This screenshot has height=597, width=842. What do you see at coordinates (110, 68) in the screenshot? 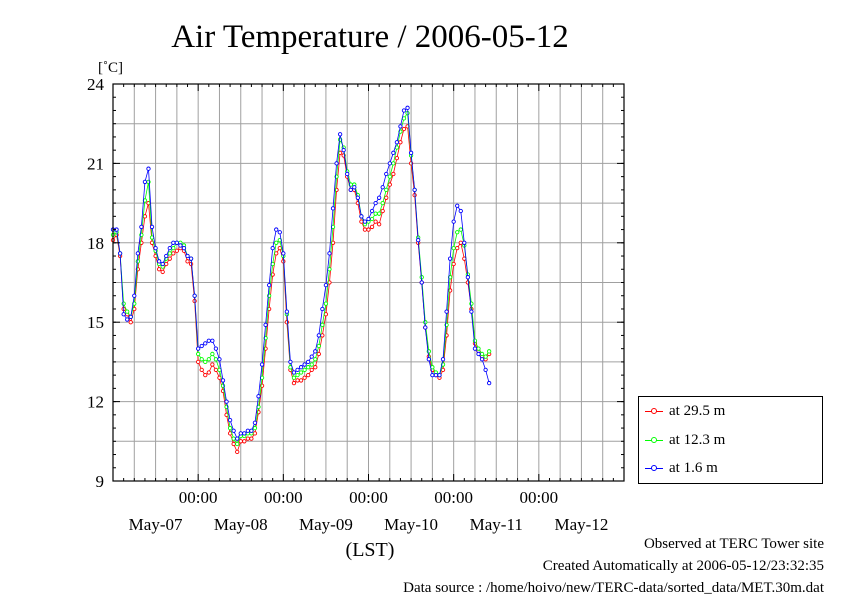
I see `y-unit-label: [˚C]` at bounding box center [110, 68].